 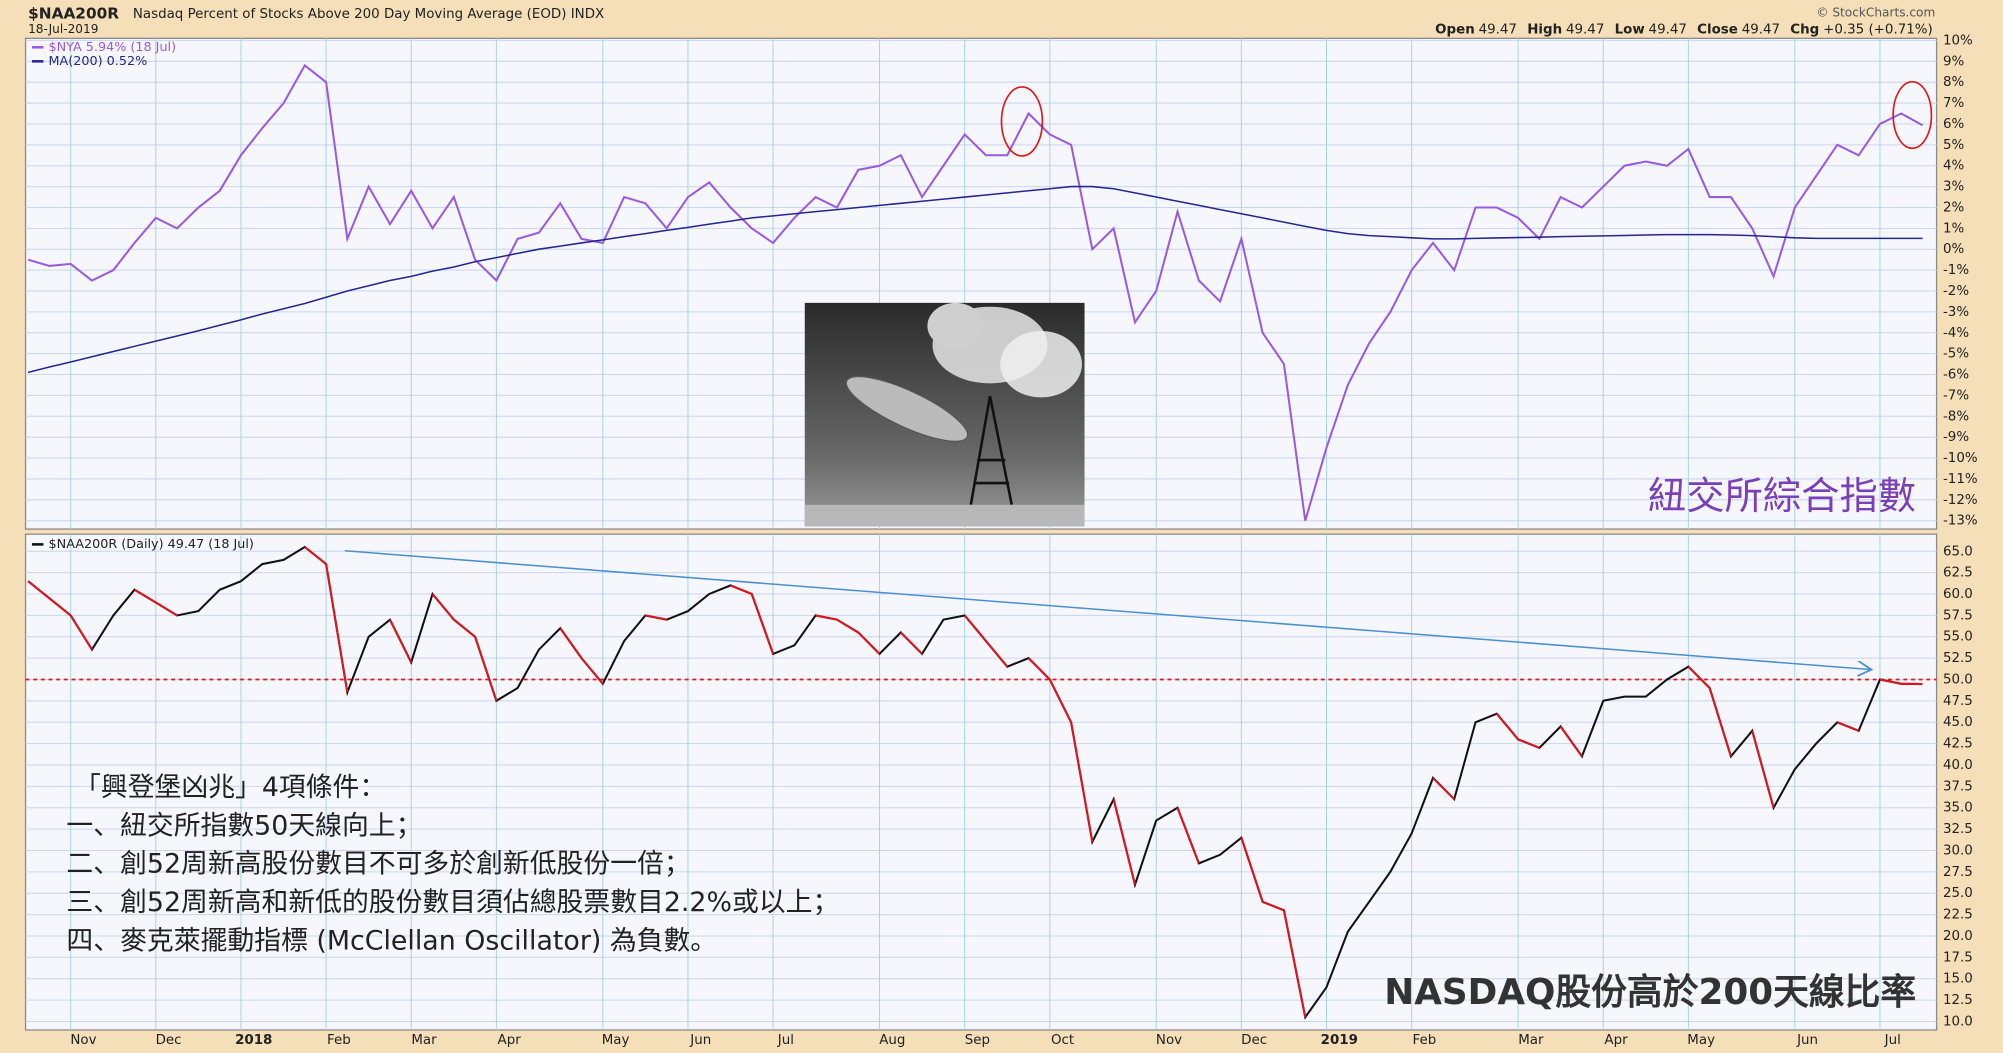 What do you see at coordinates (892, 1040) in the screenshot?
I see `x-tick-label: Aug` at bounding box center [892, 1040].